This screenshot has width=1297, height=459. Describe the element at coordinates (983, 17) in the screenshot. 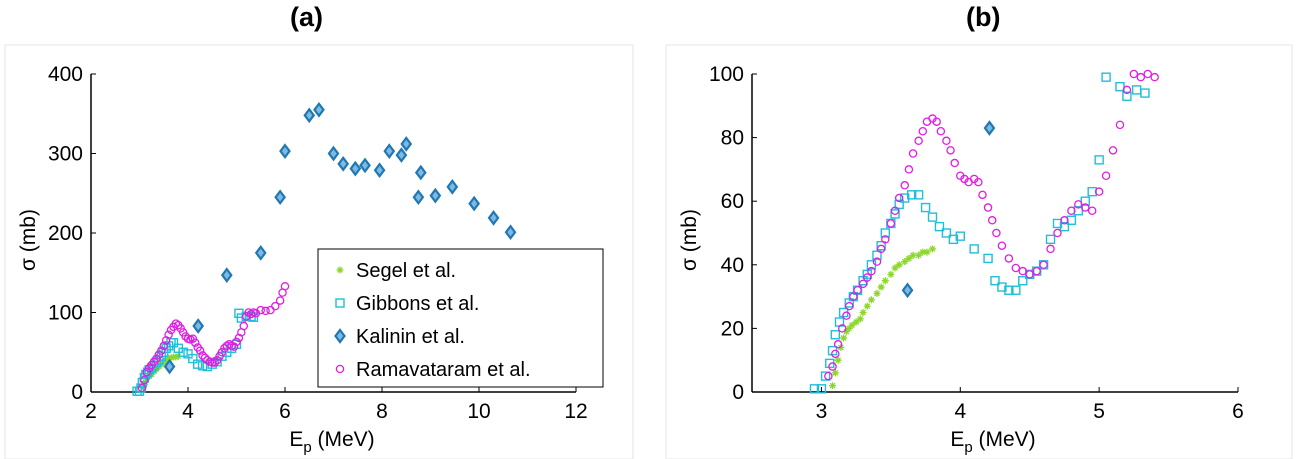

I see `panel-b-title: (b)` at that location.